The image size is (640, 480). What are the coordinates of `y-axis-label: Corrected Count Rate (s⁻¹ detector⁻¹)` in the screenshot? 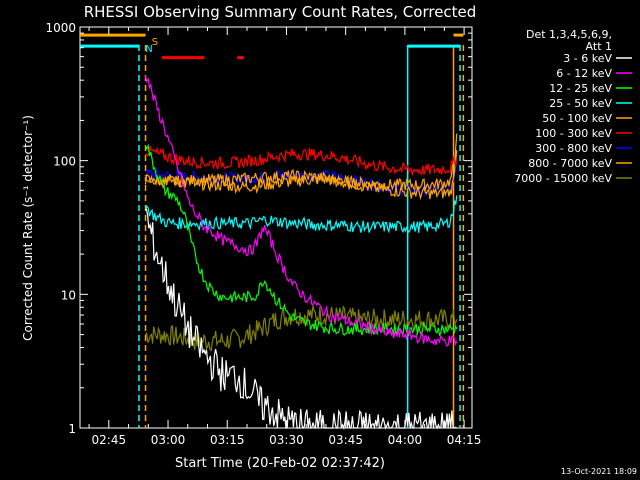 It's located at (28, 228).